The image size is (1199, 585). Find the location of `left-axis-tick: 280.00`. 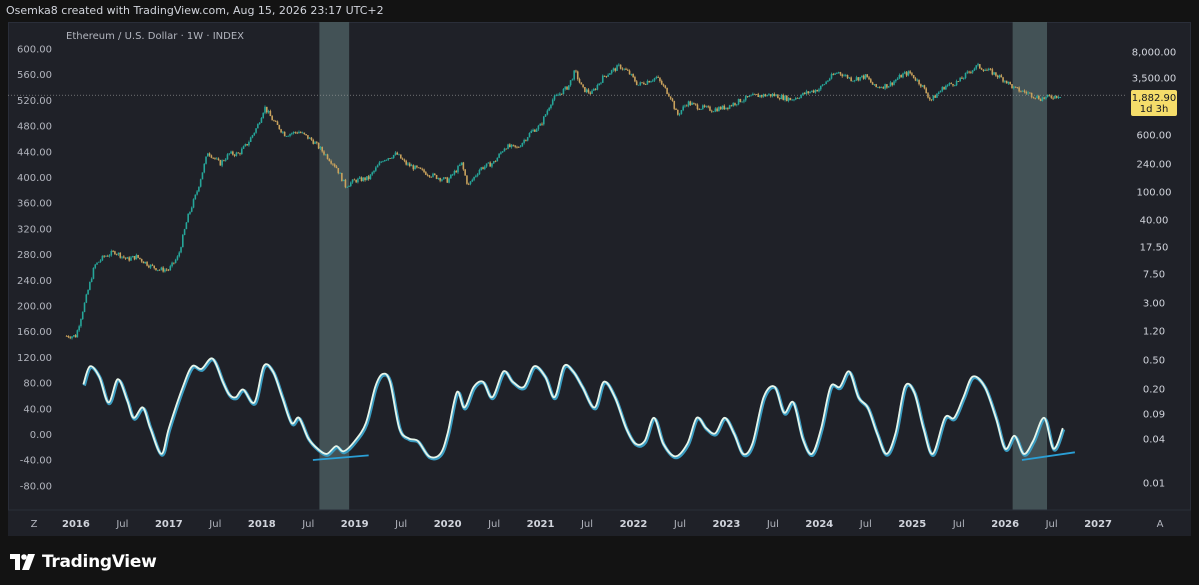

left-axis-tick: 280.00 is located at coordinates (34, 255).